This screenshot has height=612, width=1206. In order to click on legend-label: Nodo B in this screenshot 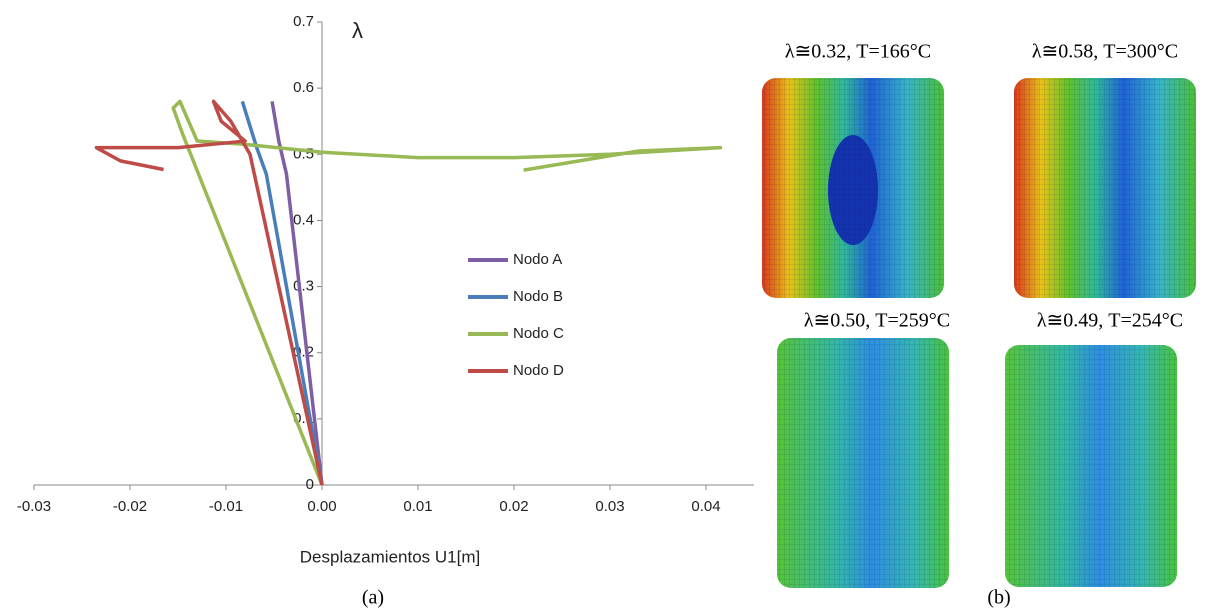, I will do `click(538, 296)`.